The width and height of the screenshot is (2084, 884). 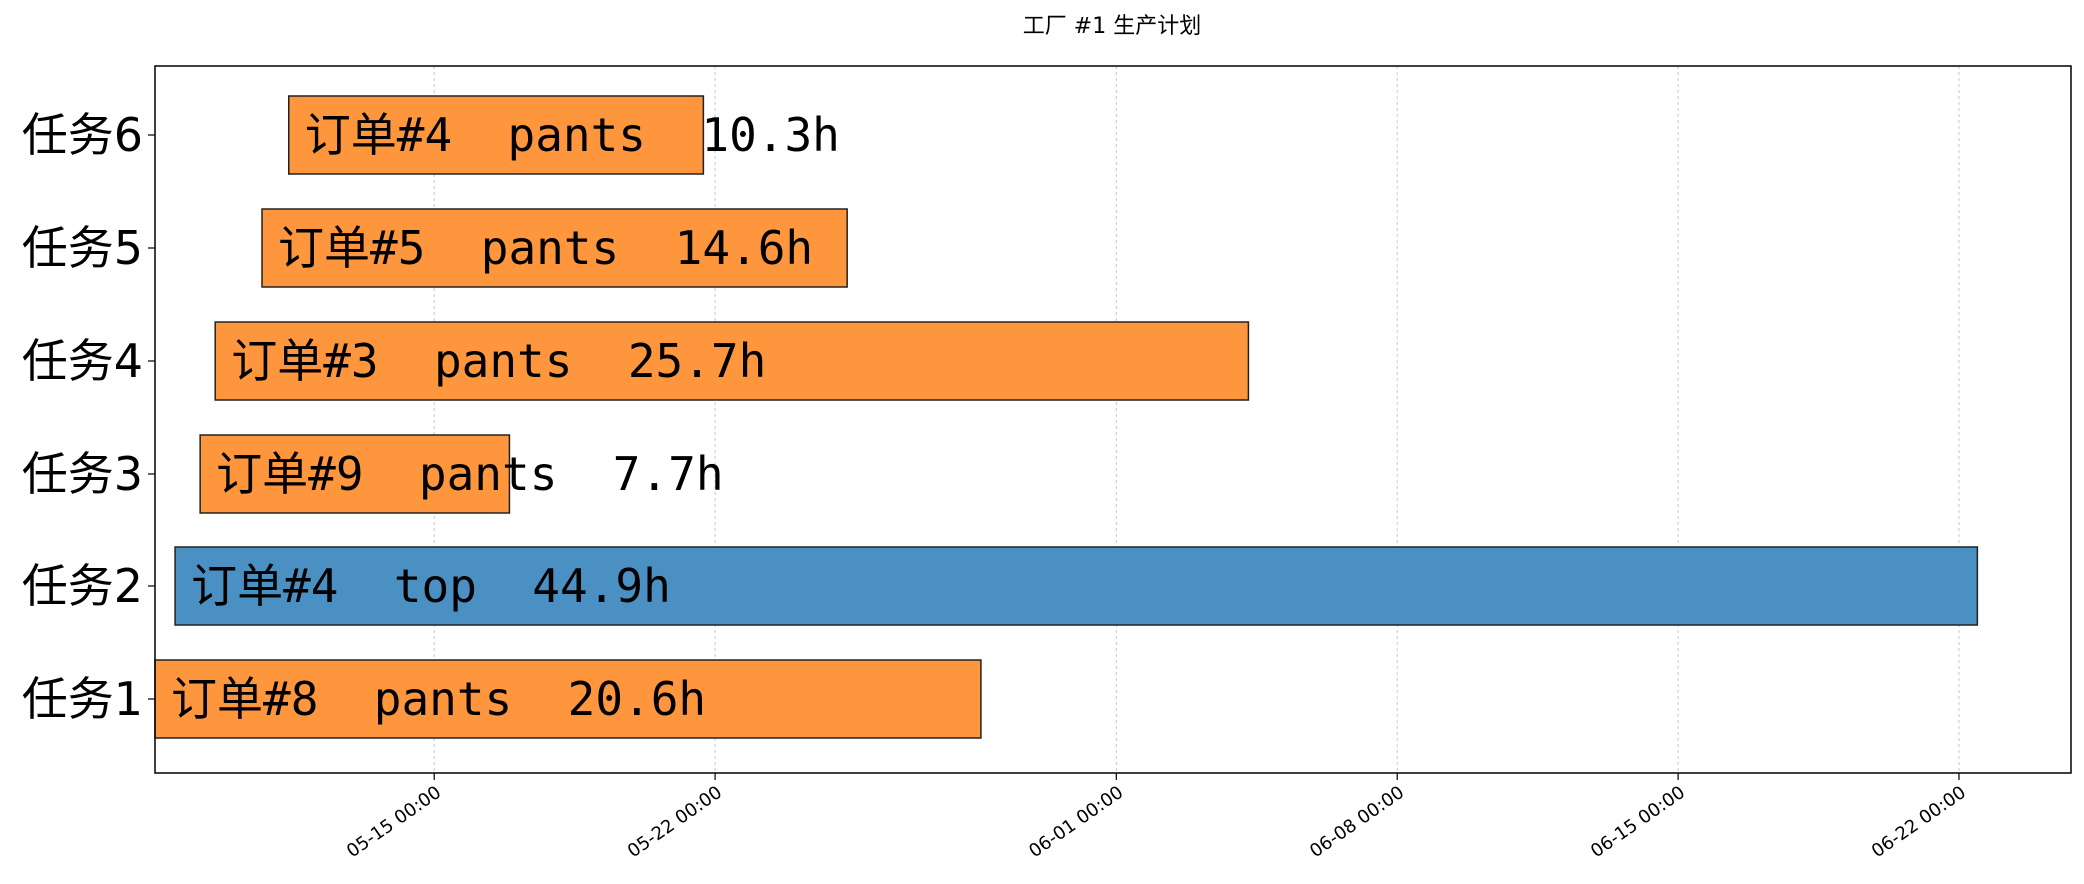 I want to click on bar-label: 订单#4 pants 10.3h, so click(x=572, y=135).